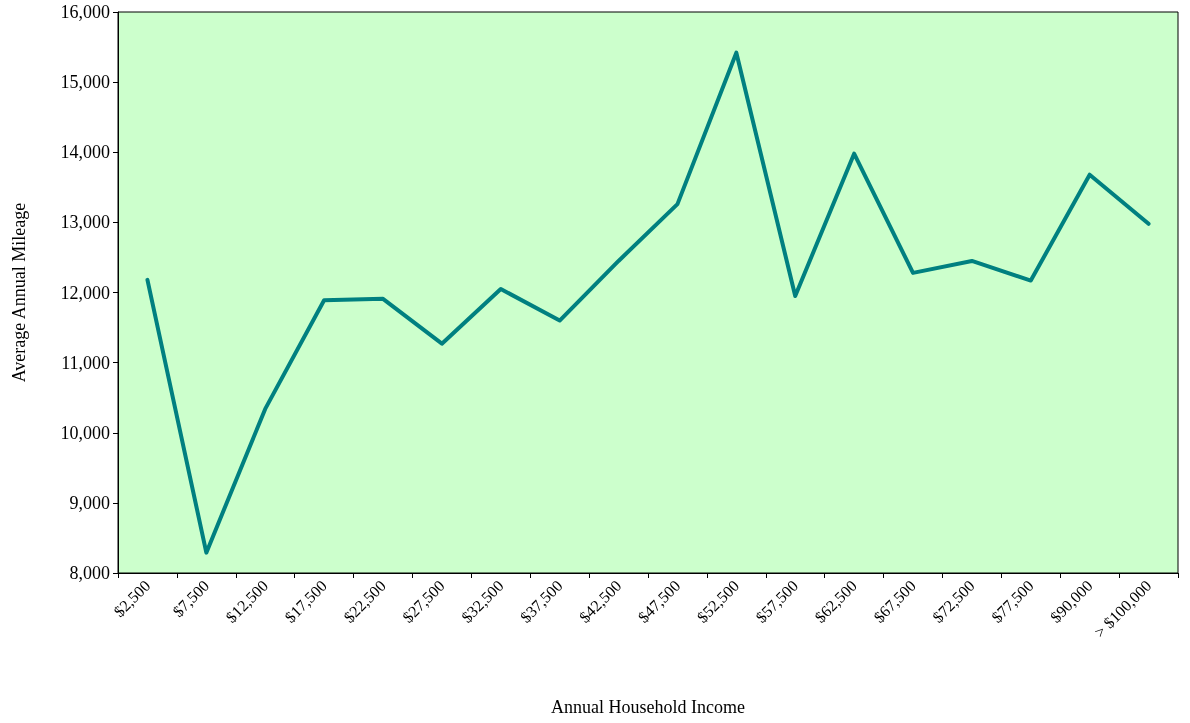 The height and width of the screenshot is (723, 1190). I want to click on y-tick-label: 12,000, so click(85, 292).